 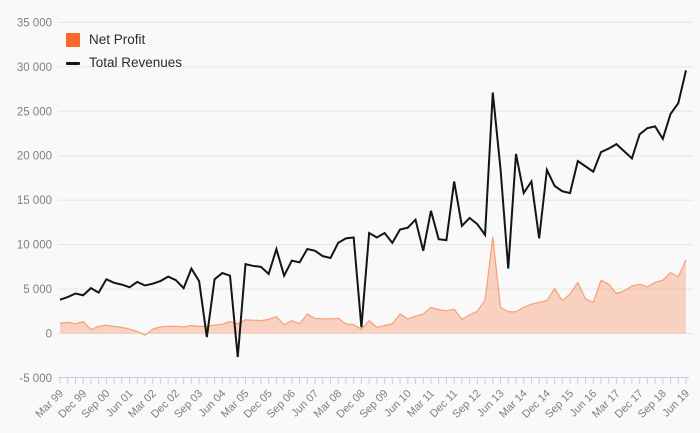 What do you see at coordinates (35, 379) in the screenshot?
I see `y-tick-label: -5 000` at bounding box center [35, 379].